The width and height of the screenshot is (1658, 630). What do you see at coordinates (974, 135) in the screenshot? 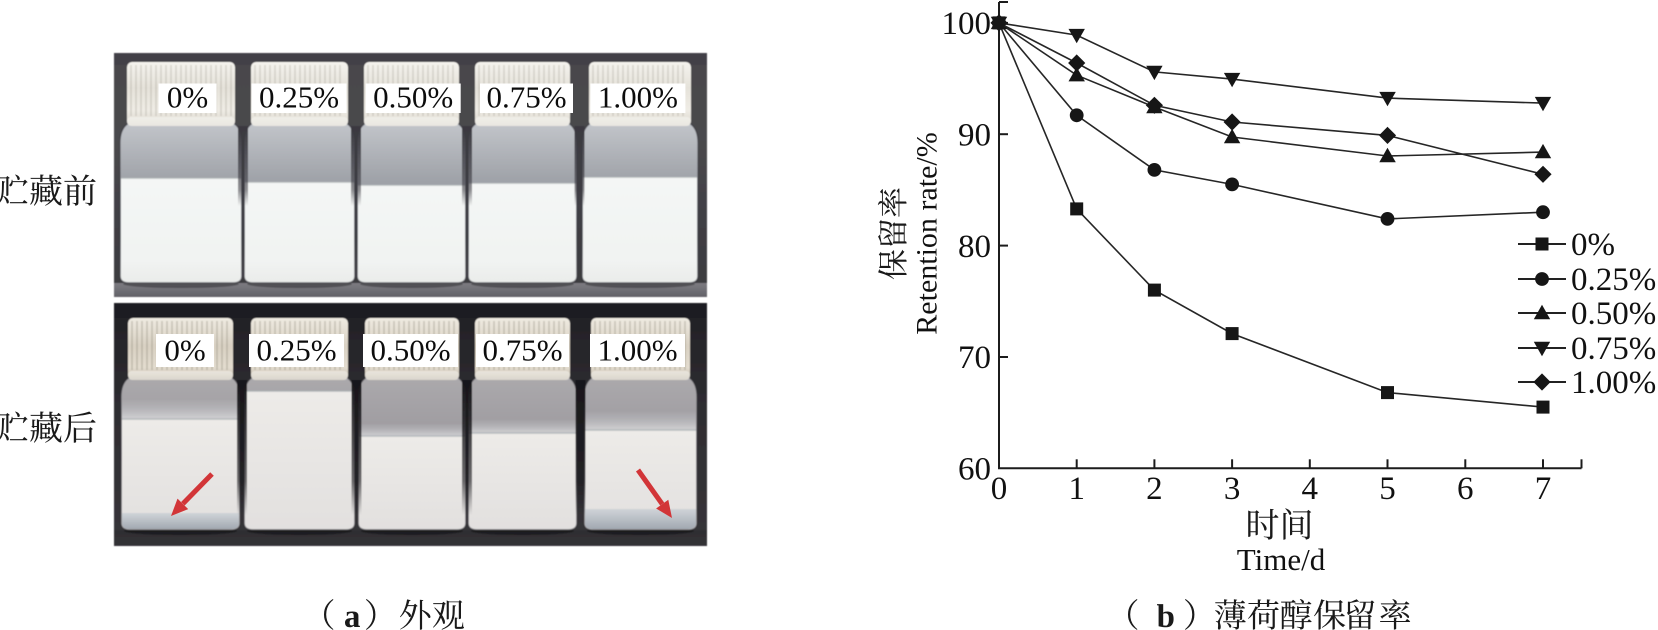
I see `svg-text: 90` at bounding box center [974, 135].